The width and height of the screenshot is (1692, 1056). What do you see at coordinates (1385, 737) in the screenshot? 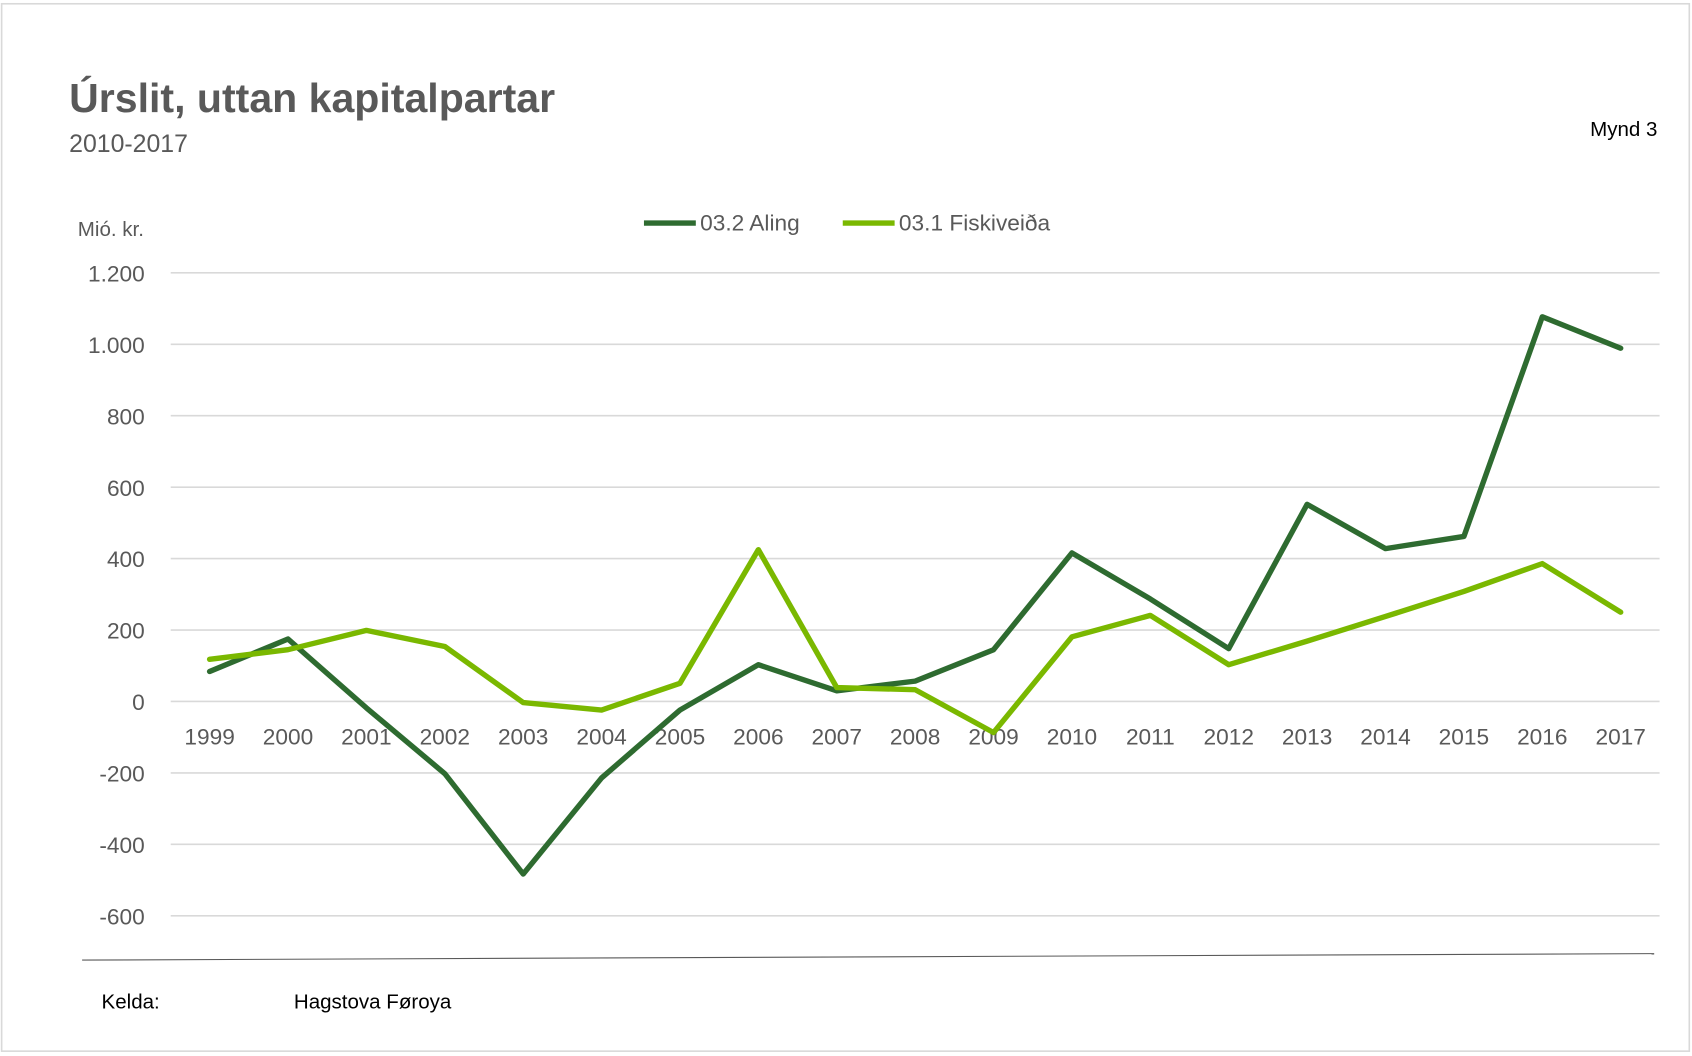
I see `x-tick-label: 2014` at bounding box center [1385, 737].